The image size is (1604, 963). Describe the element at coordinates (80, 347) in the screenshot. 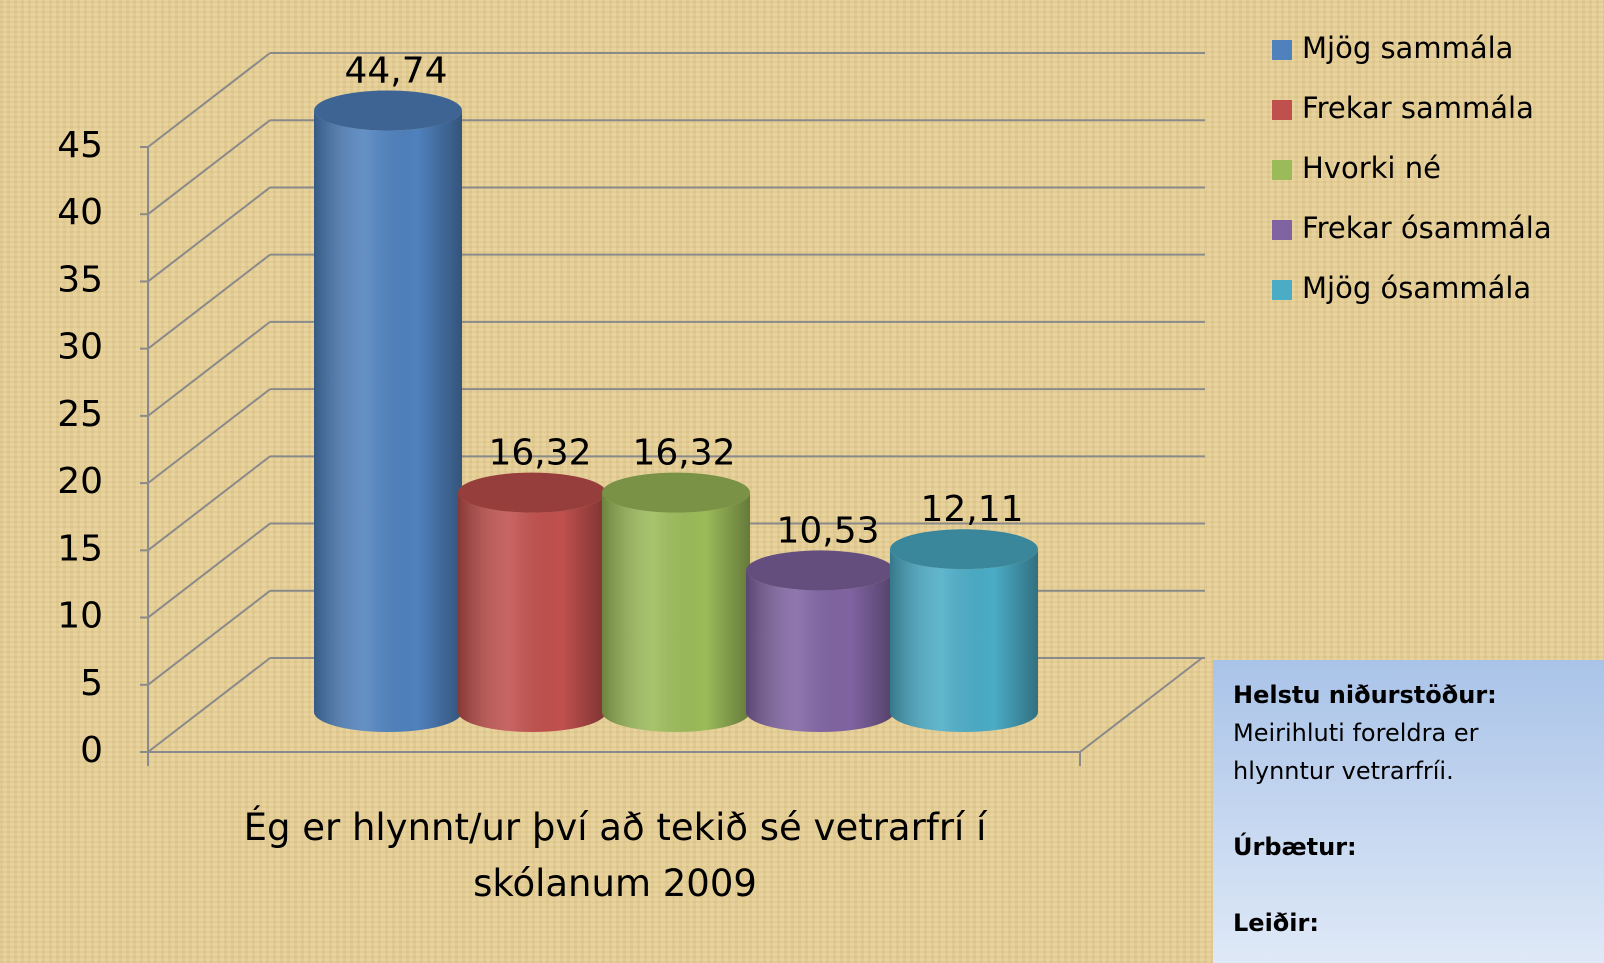

I see `y-tick-label: 30` at that location.